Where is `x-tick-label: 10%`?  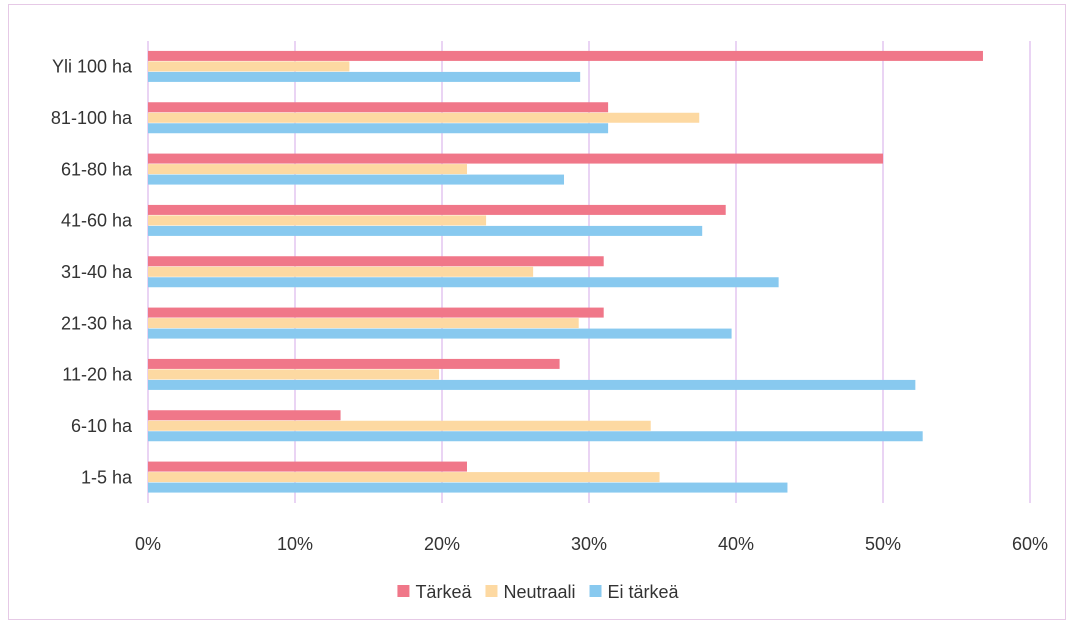
x-tick-label: 10% is located at coordinates (295, 544).